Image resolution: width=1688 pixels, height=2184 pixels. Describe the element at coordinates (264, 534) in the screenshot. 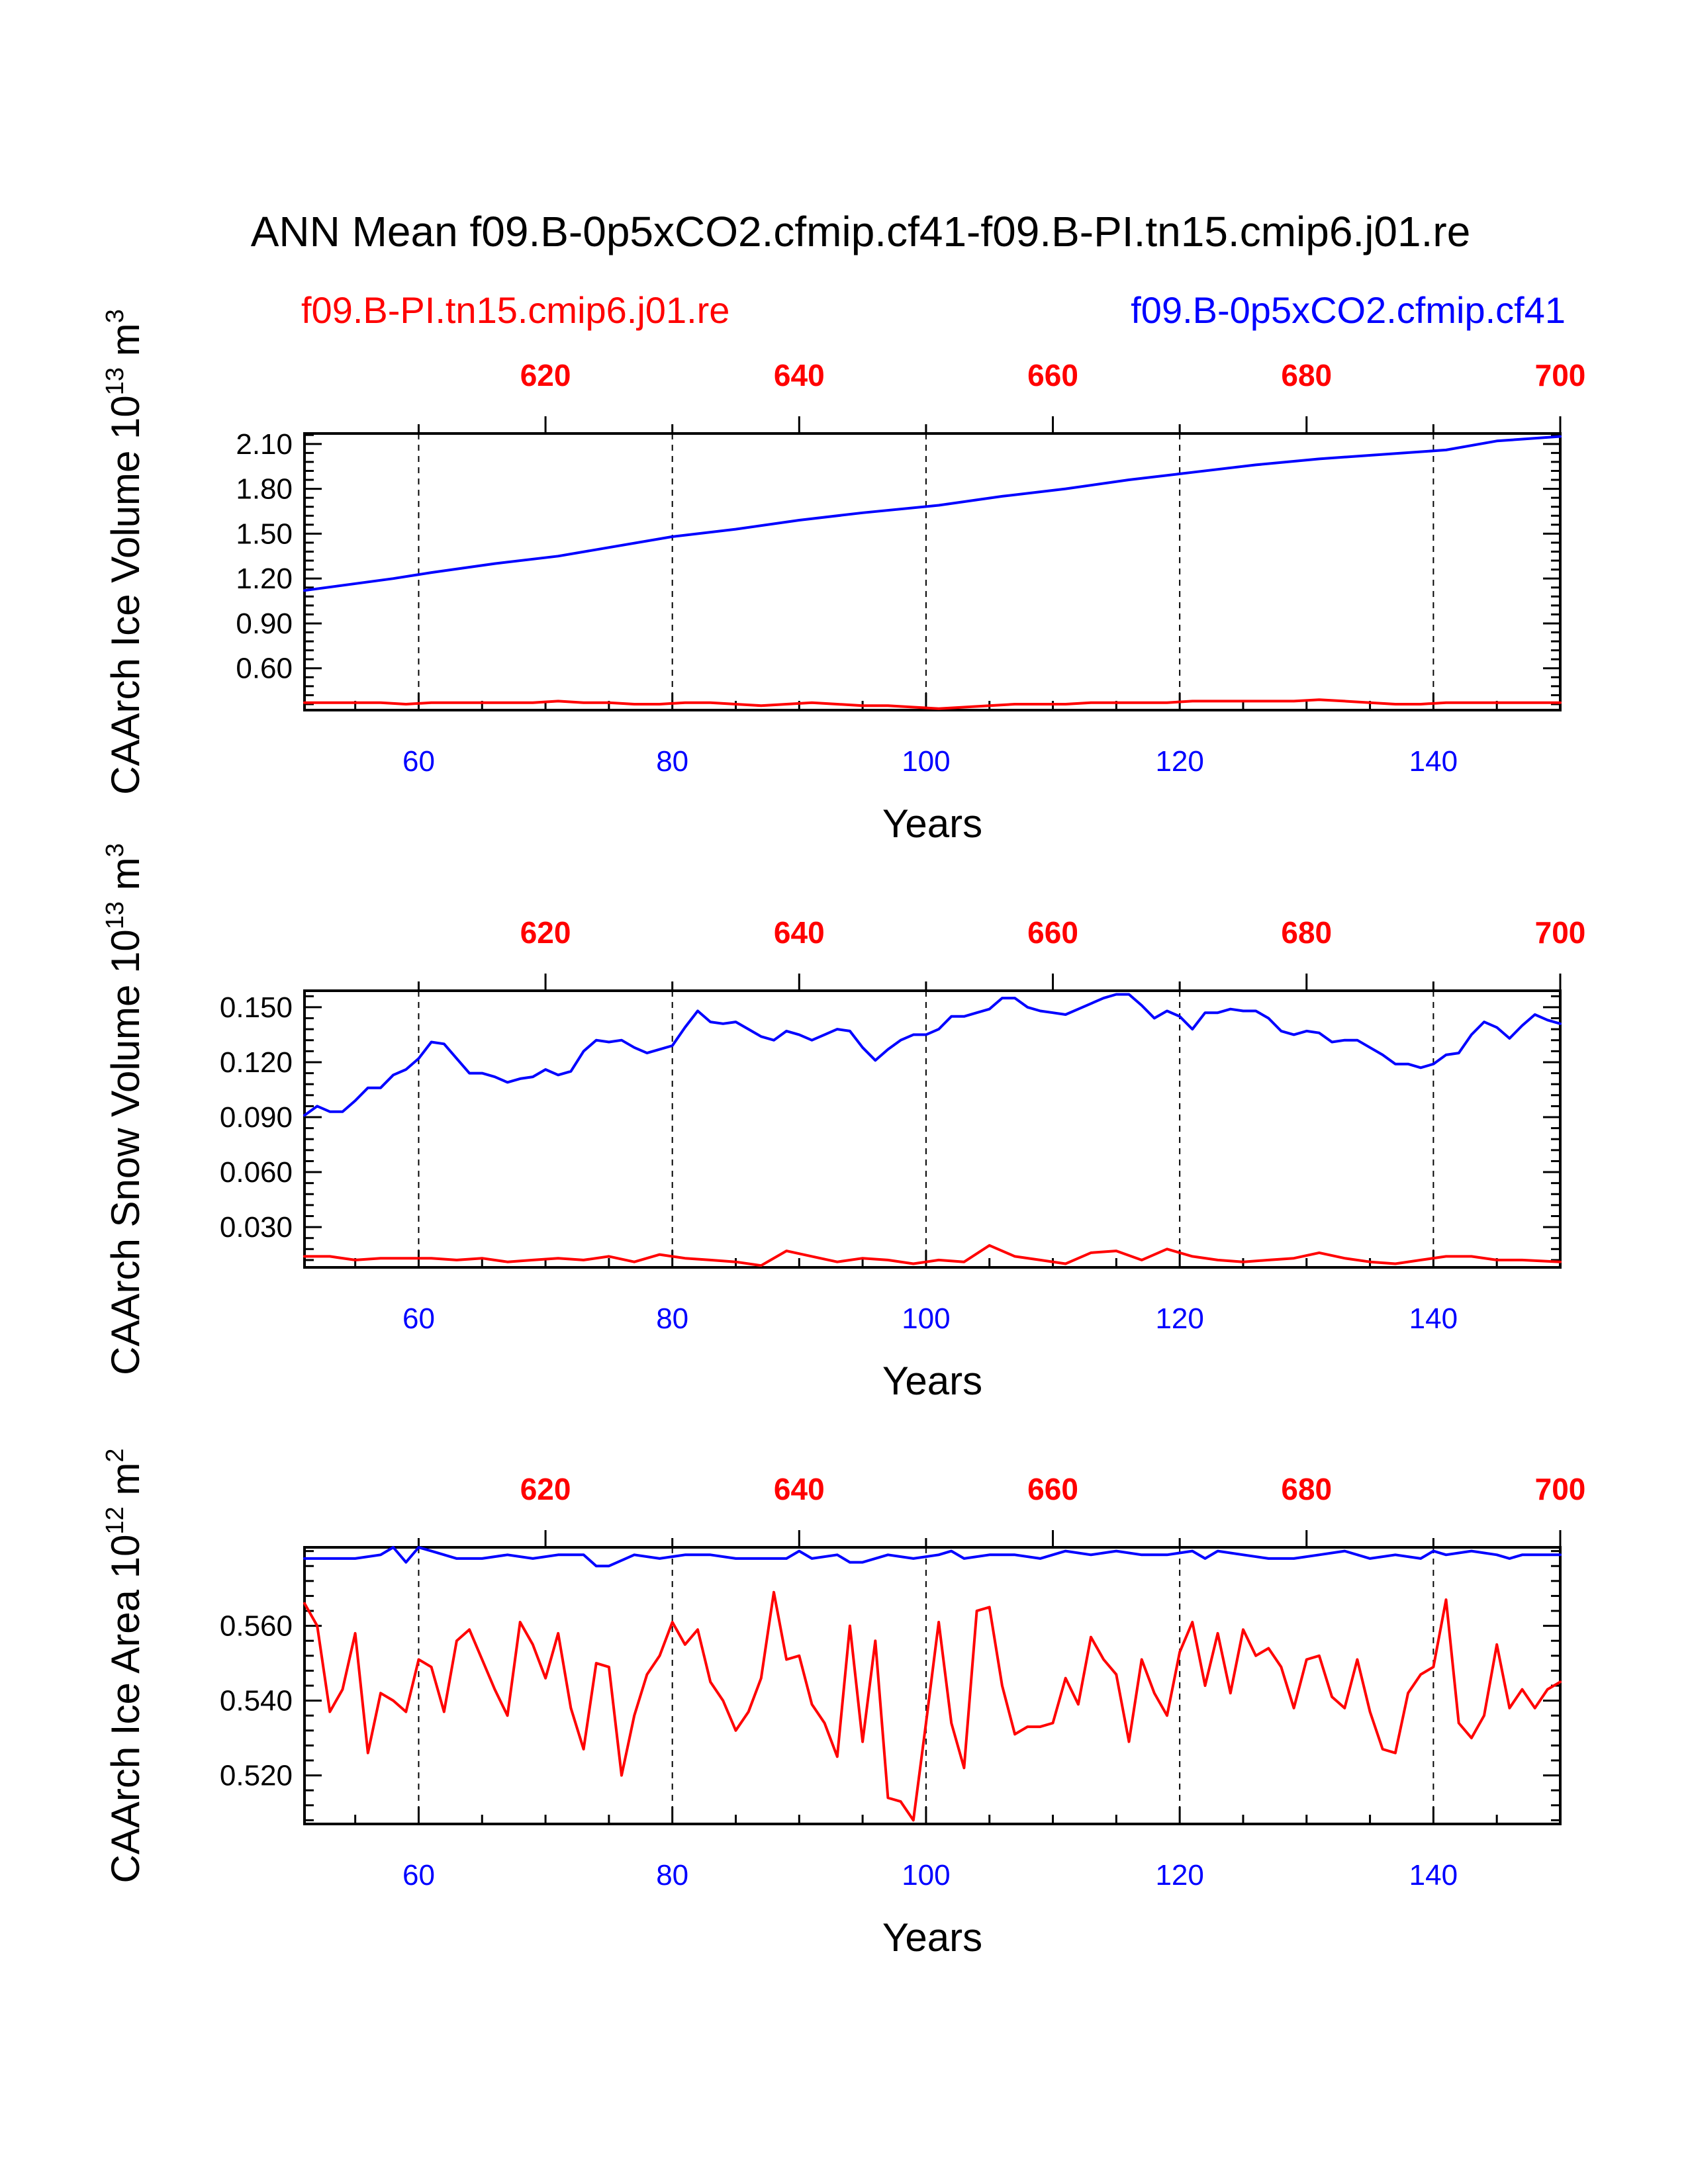

I see `y-tick-label: 1.50` at that location.